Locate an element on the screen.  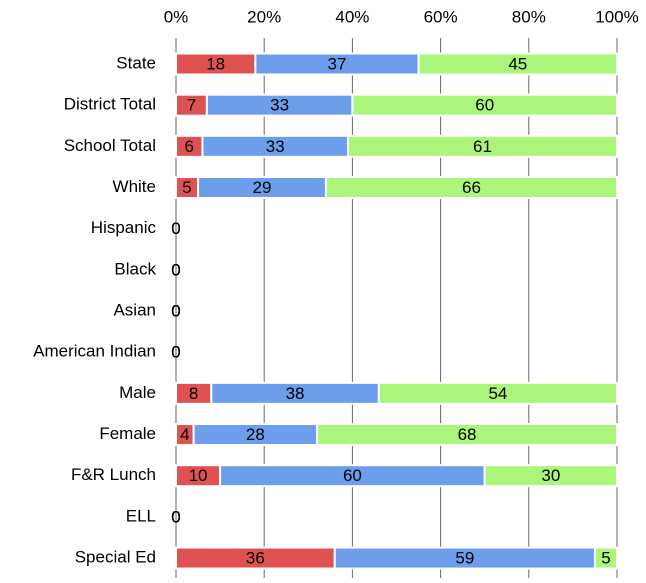
data-label: 61 is located at coordinates (482, 146).